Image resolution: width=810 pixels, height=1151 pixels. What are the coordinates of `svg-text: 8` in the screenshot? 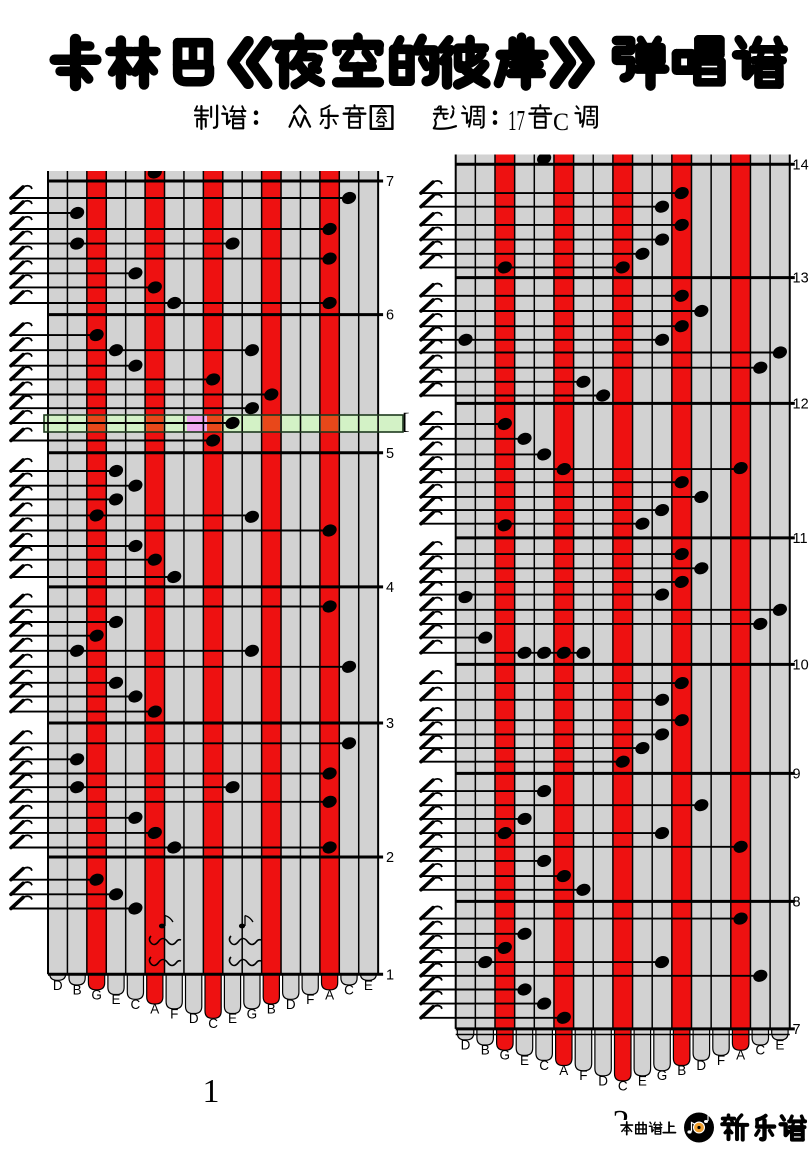 It's located at (797, 902).